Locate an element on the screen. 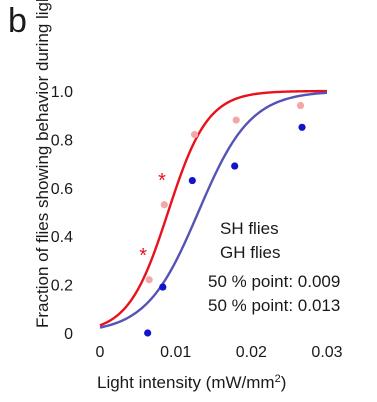  x-tick-label: 0 is located at coordinates (100, 352).